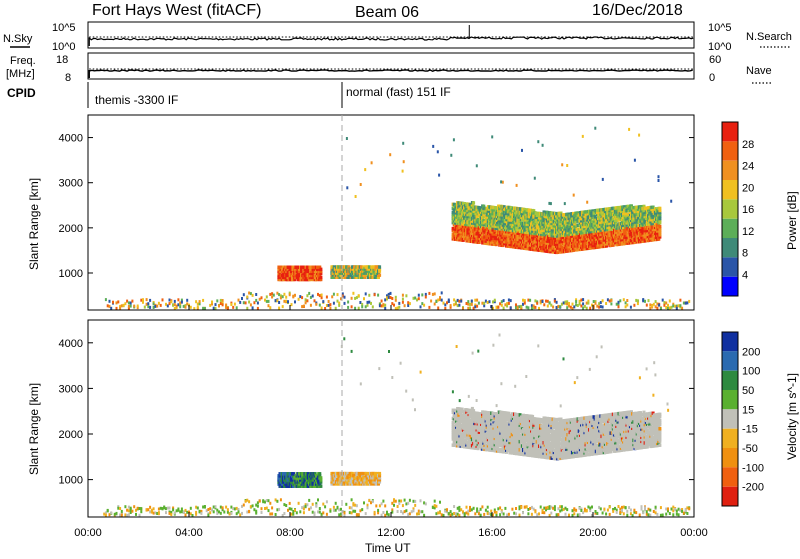  What do you see at coordinates (759, 71) in the screenshot?
I see `nave-label: Nave` at bounding box center [759, 71].